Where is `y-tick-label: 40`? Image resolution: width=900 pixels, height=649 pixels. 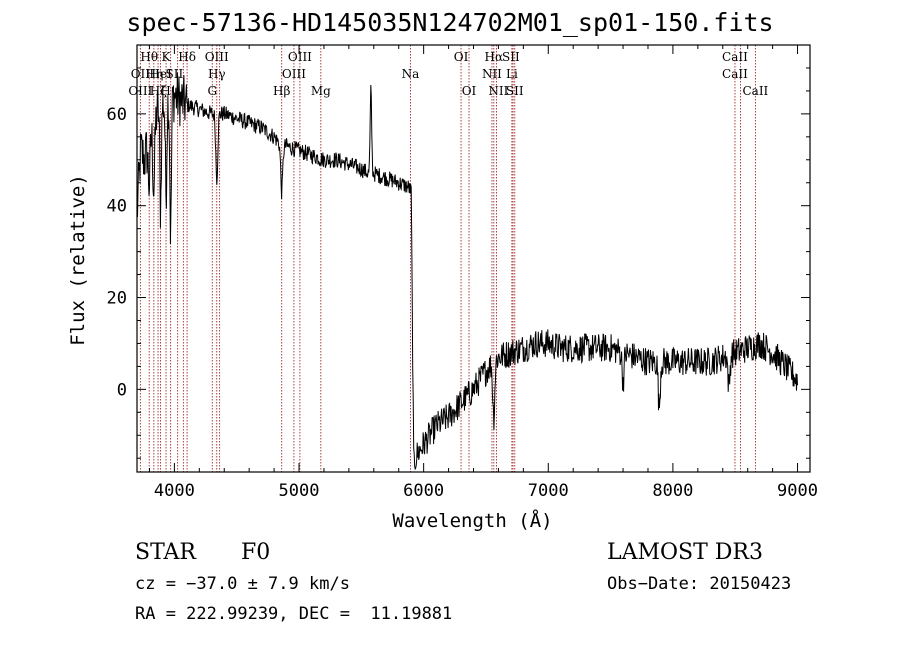 y-tick-label: 40 is located at coordinates (117, 207).